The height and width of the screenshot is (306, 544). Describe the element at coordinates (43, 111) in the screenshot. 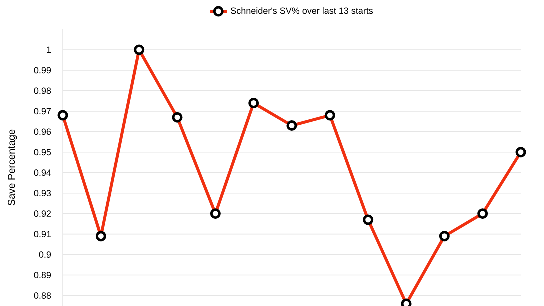

I see `y-tick-label: 0.97` at that location.